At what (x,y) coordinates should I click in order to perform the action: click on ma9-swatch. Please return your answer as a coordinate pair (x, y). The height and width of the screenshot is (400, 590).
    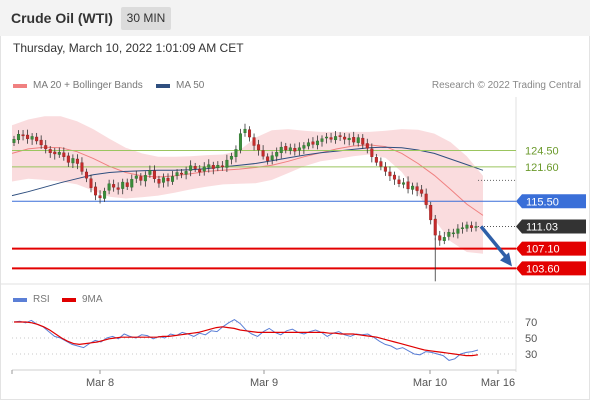
    Looking at the image, I should click on (69, 299).